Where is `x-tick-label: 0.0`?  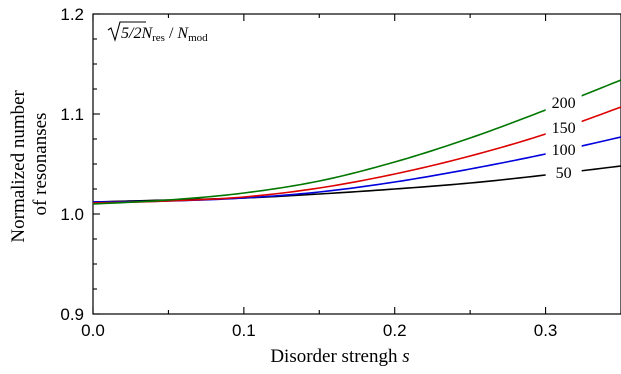
x-tick-label: 0.0 is located at coordinates (93, 330).